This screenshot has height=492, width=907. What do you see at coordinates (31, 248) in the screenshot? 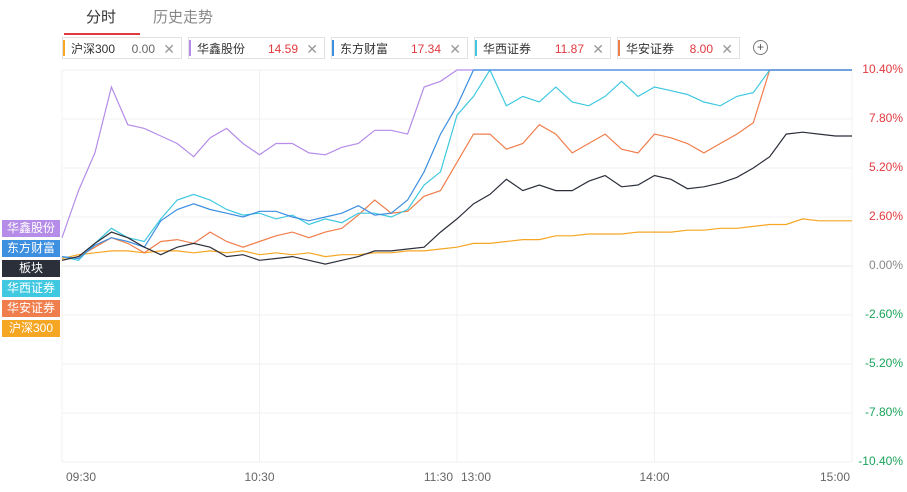
I see `series-tag: 东方财富` at bounding box center [31, 248].